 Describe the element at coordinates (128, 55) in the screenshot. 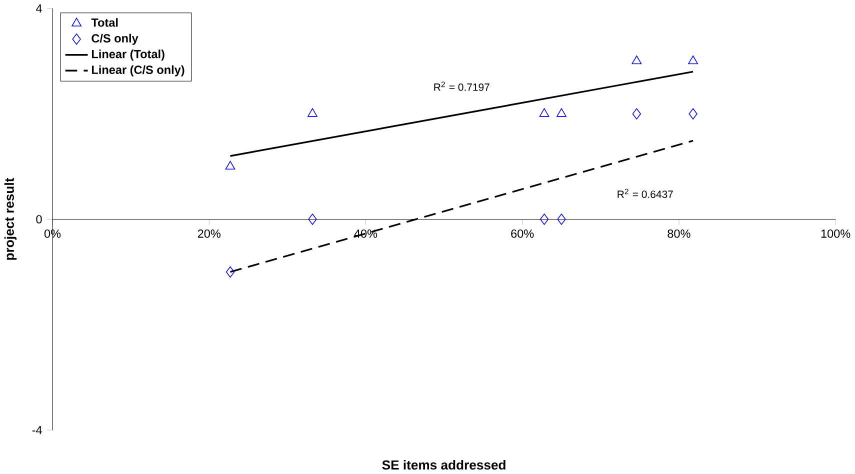

I see `legend-label: Linear (Total)` at that location.